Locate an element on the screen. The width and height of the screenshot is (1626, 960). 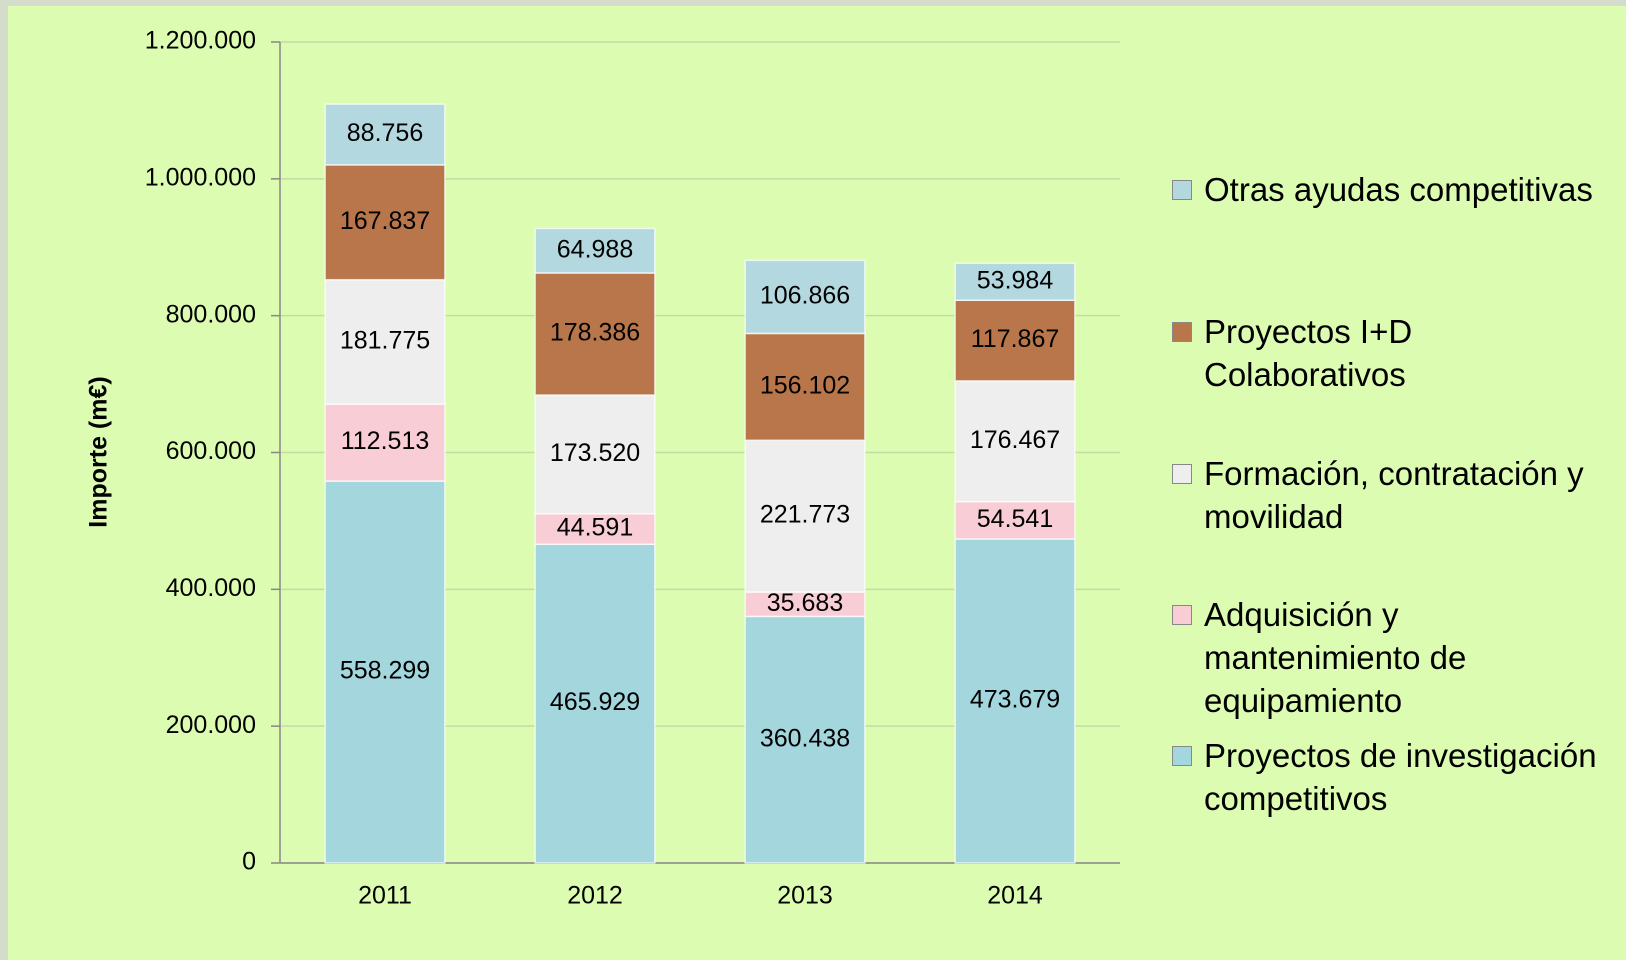
data-label: 178.386 is located at coordinates (595, 333).